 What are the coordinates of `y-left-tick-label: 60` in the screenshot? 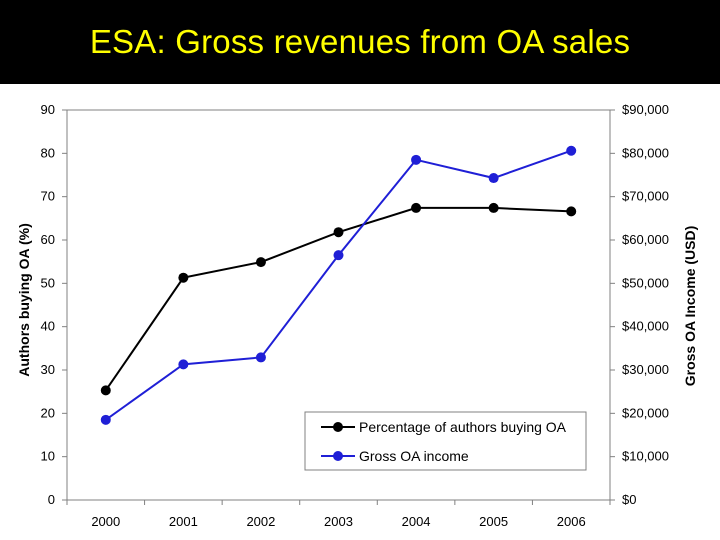 It's located at (48, 239).